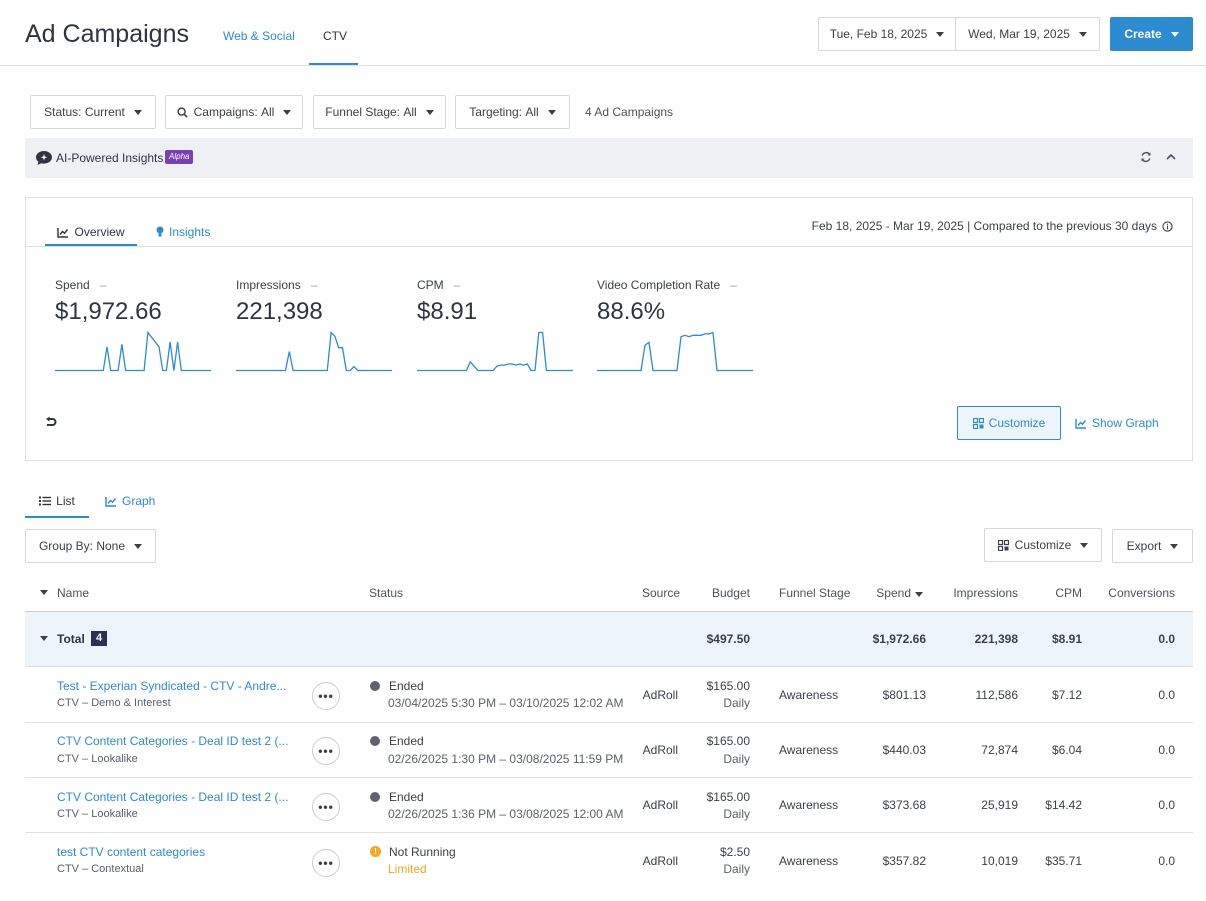 The image size is (1206, 901). I want to click on tab-web-social: Web & Social, so click(259, 36).